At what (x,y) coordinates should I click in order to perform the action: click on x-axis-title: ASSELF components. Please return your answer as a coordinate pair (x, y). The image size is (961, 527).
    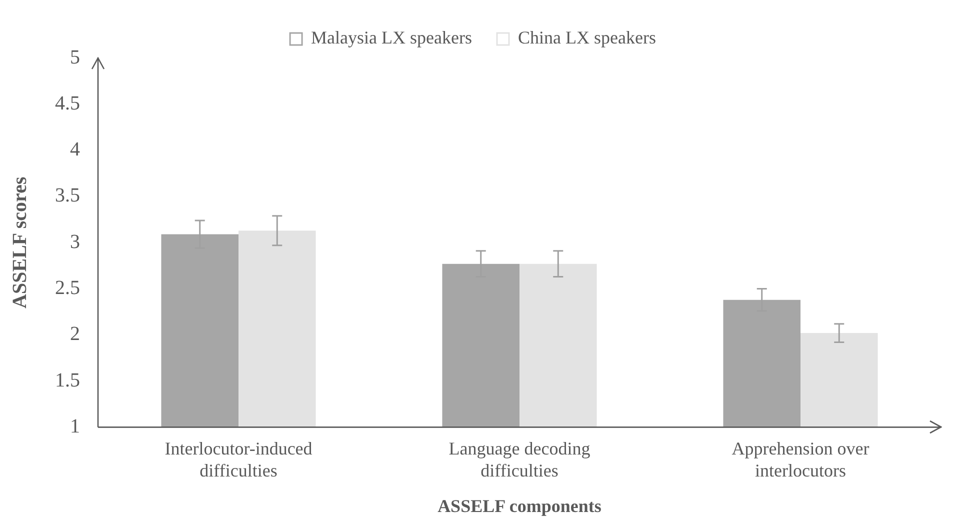
    Looking at the image, I should click on (520, 506).